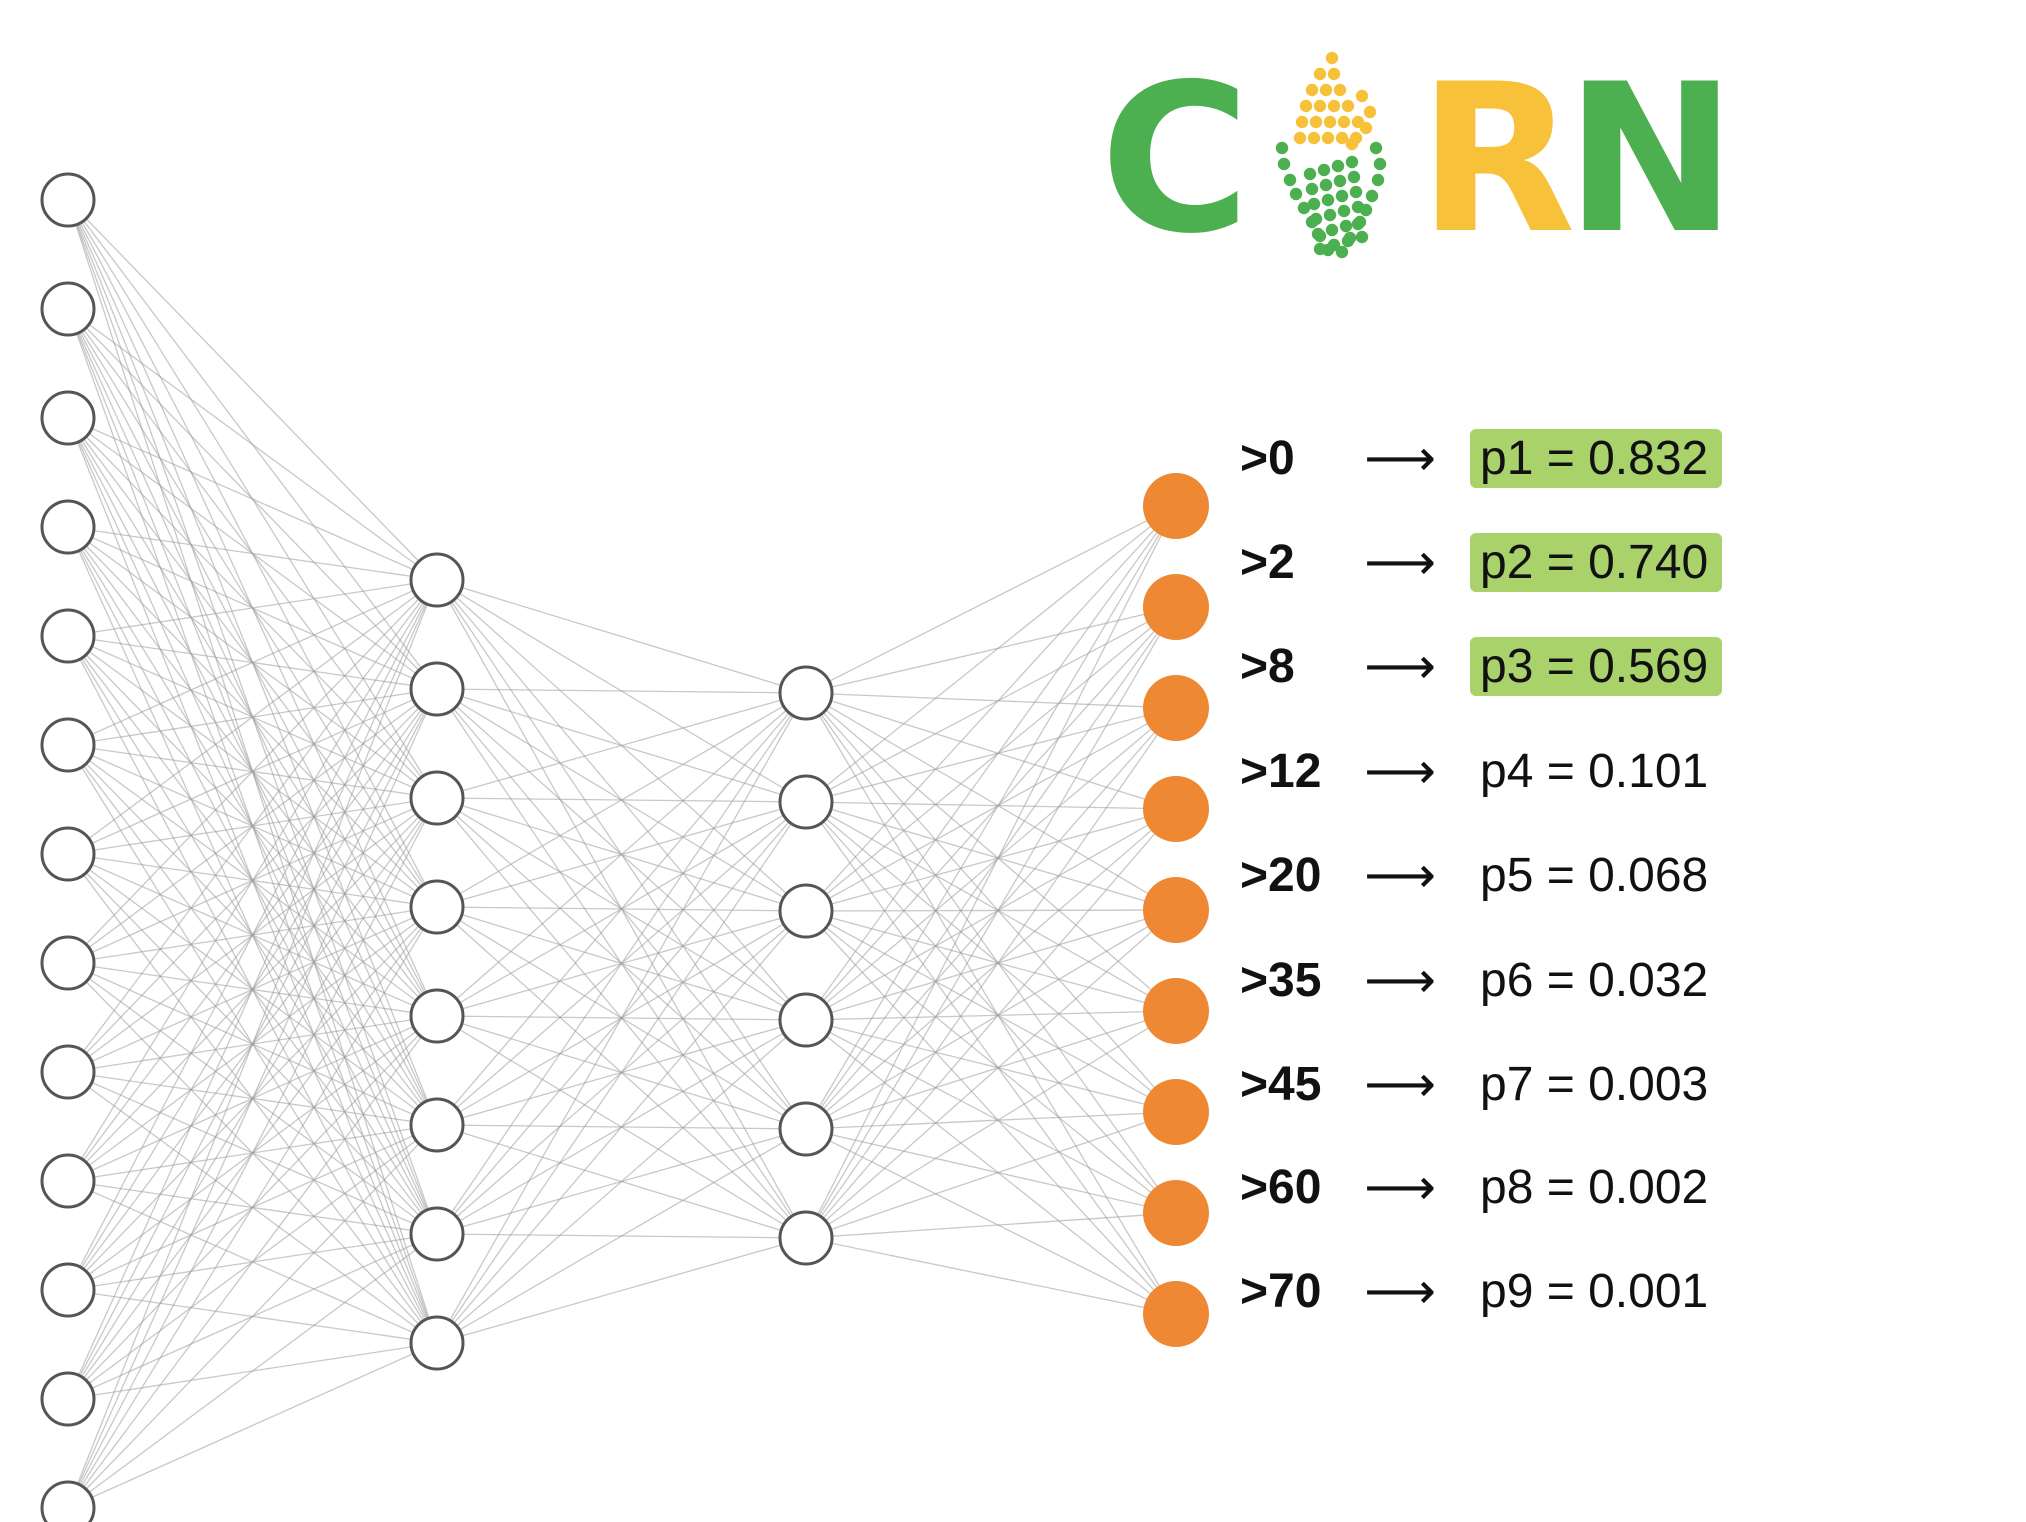  Describe the element at coordinates (1281, 771) in the screenshot. I see `threshold-label: >12` at that location.